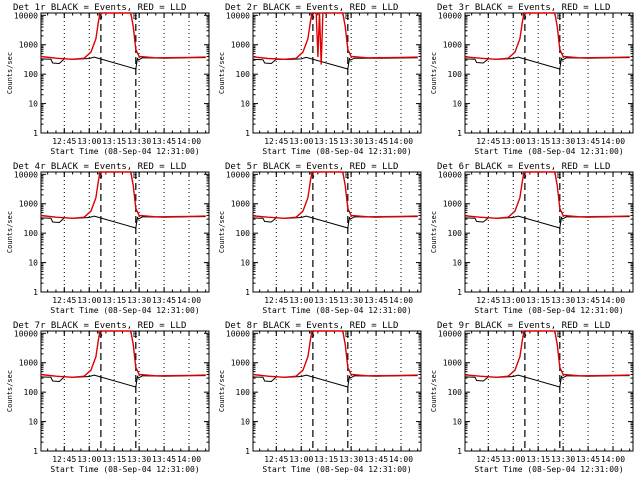 This screenshot has width=640, height=480. I want to click on chart-title: Det 7r BLACK = Events, RED = LLD, so click(99, 326).